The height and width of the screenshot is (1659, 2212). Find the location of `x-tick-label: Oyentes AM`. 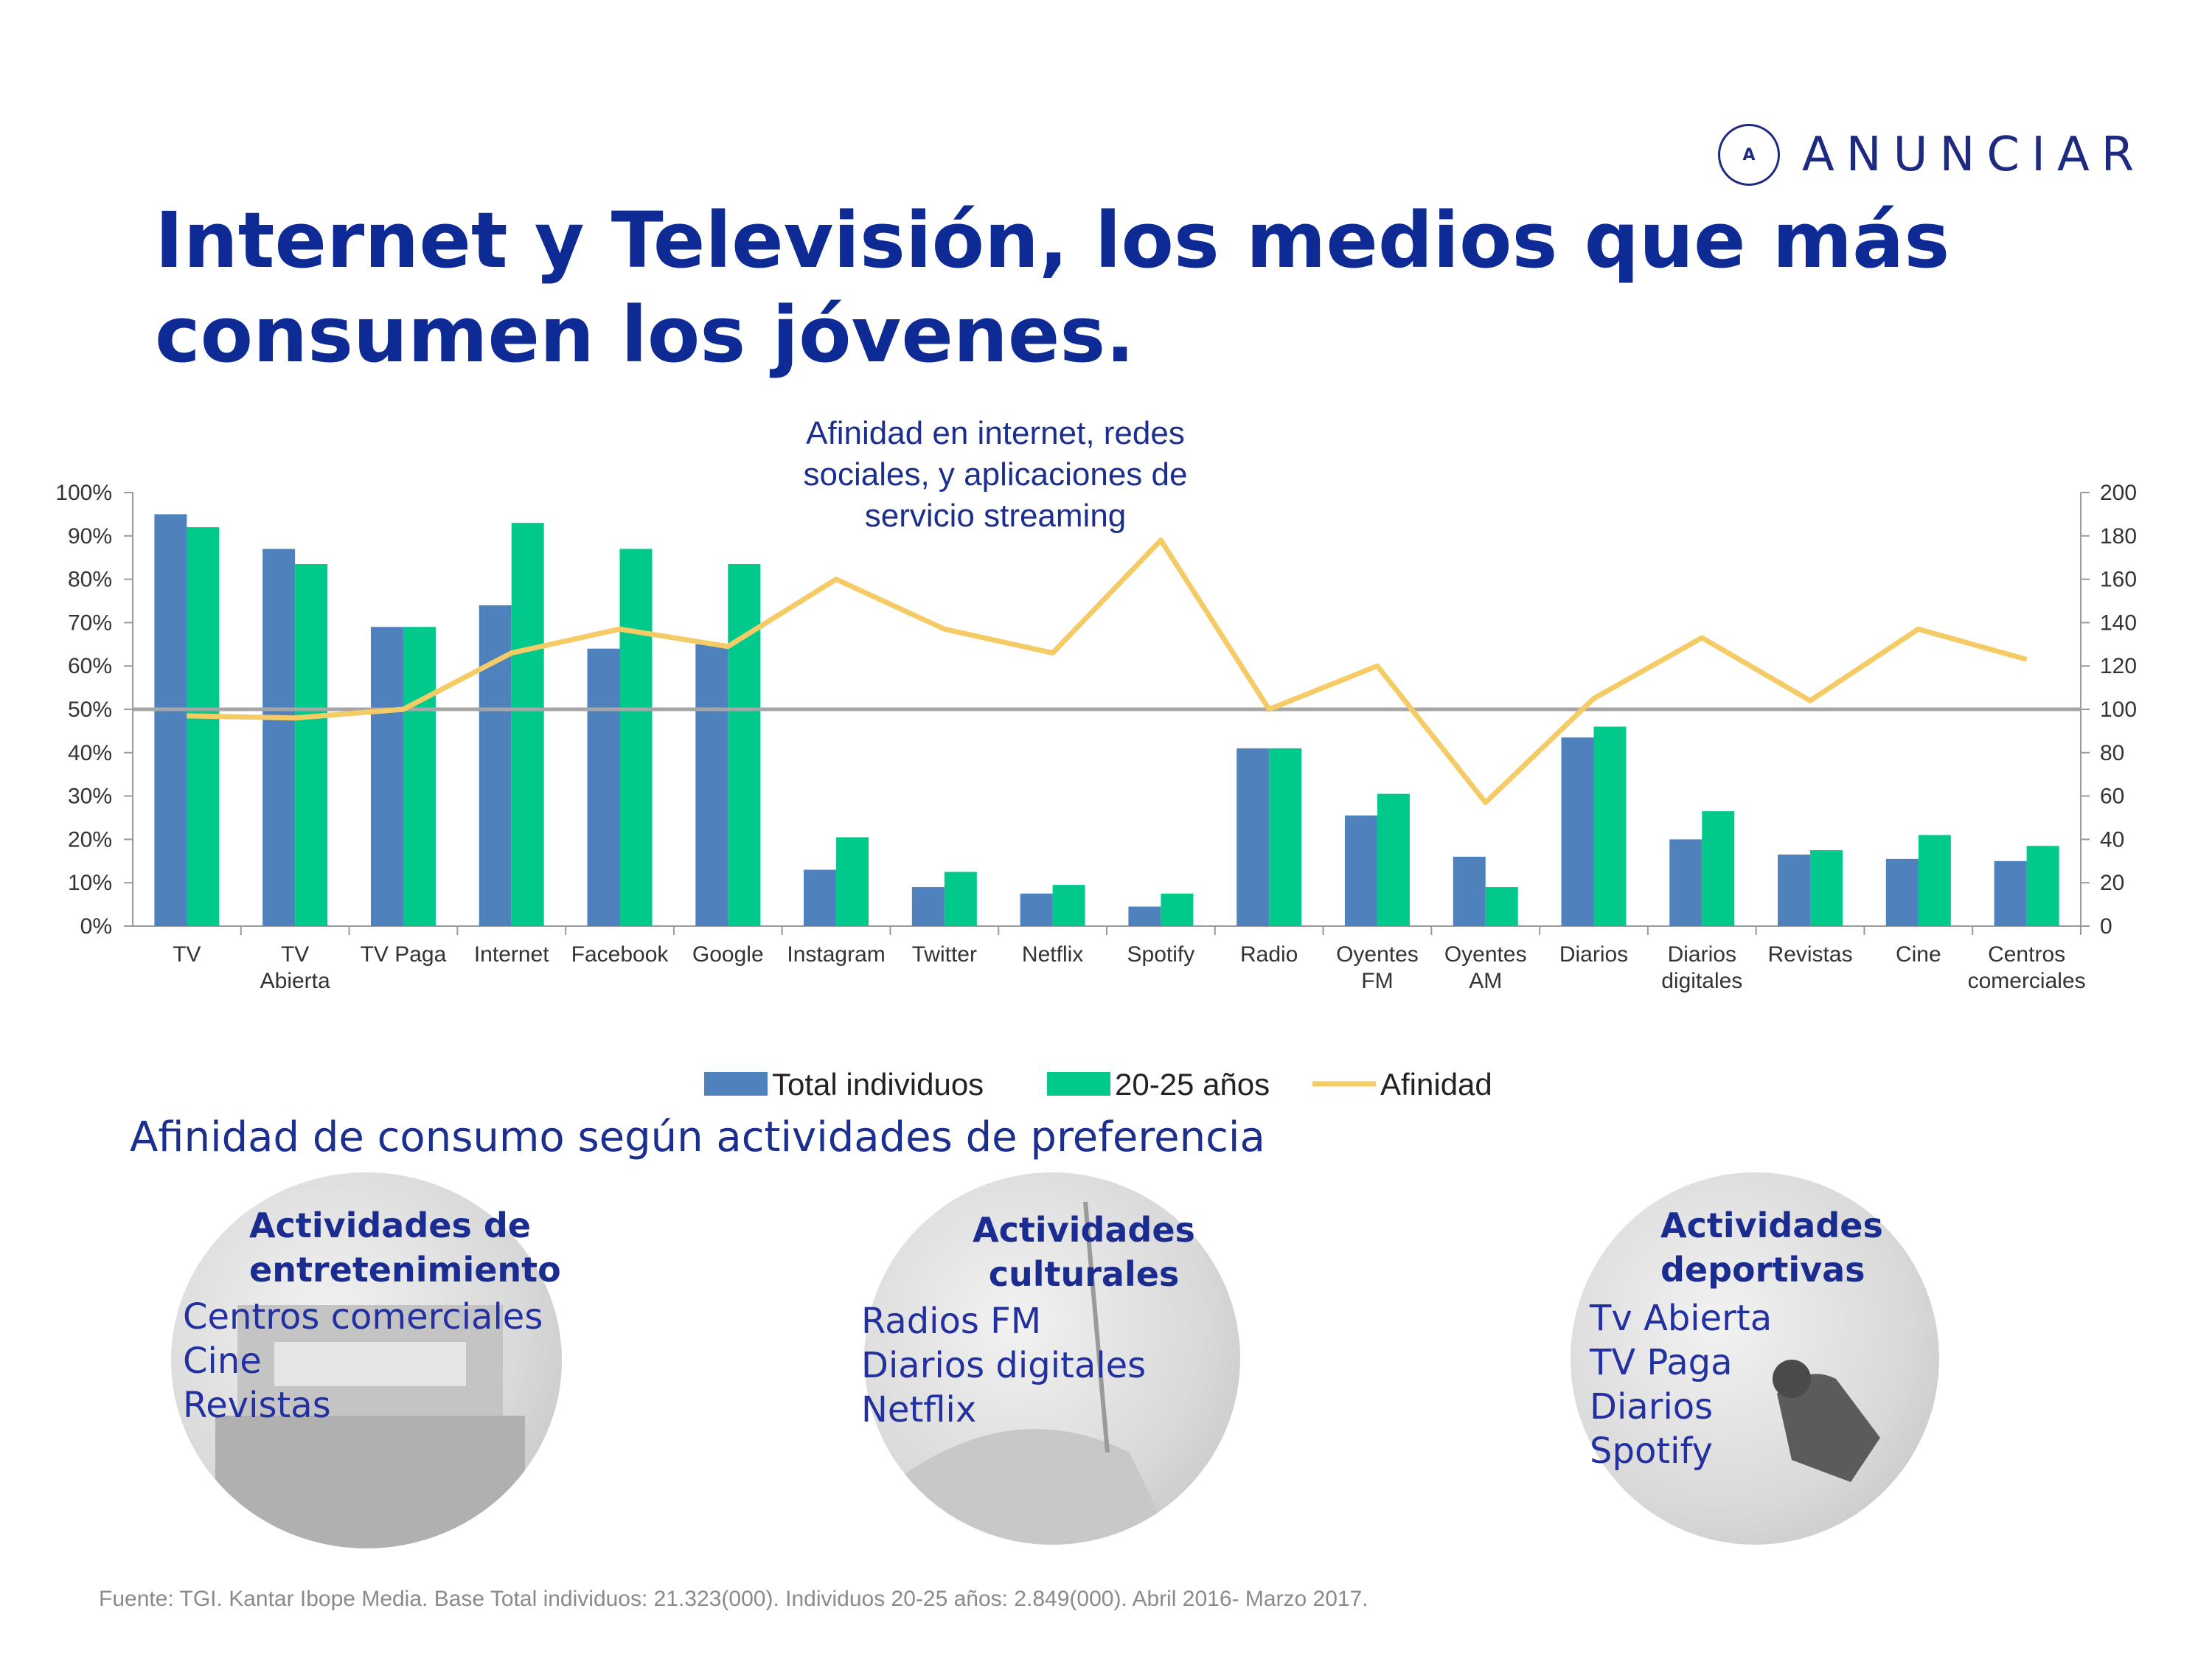

x-tick-label: Oyentes AM is located at coordinates (1485, 967).